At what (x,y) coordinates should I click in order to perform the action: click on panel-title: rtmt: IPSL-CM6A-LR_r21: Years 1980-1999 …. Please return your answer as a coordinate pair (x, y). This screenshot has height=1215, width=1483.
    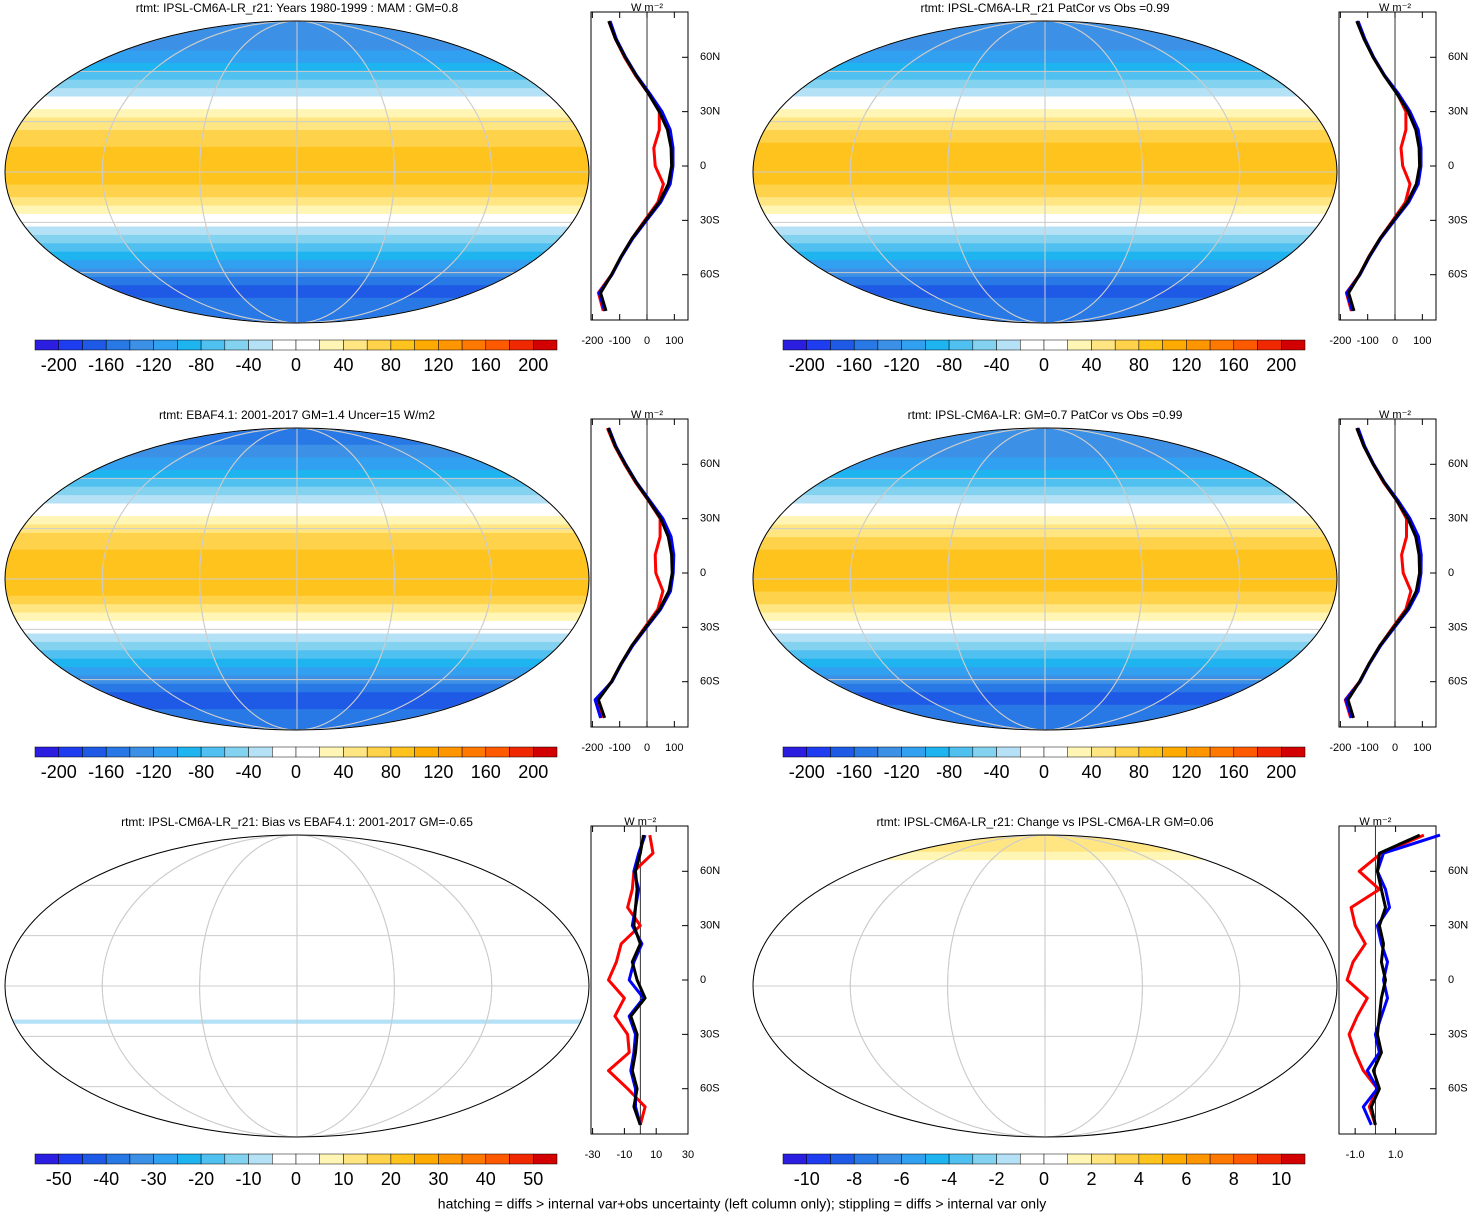
    Looking at the image, I should click on (297, 8).